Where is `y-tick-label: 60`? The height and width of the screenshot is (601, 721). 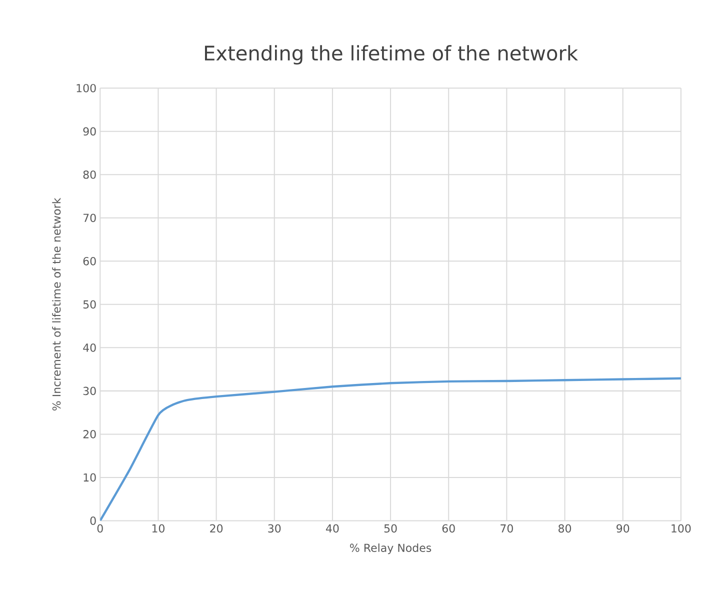
y-tick-label: 60 is located at coordinates (89, 261).